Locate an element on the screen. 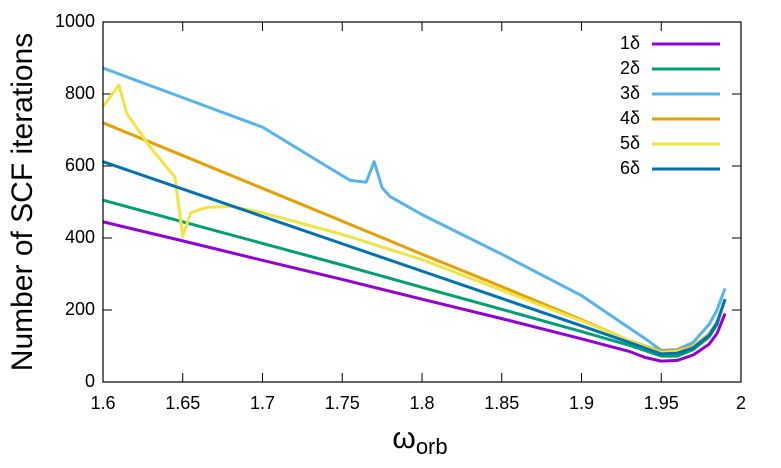  x-axis-title-main: ω is located at coordinates (403, 438).